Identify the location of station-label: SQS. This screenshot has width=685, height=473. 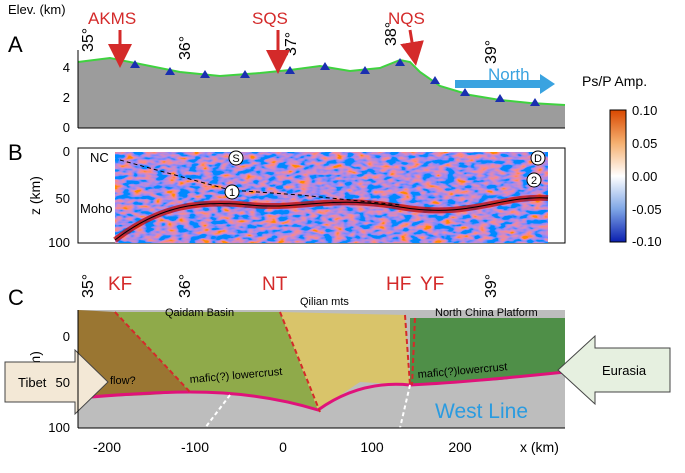
(270, 18).